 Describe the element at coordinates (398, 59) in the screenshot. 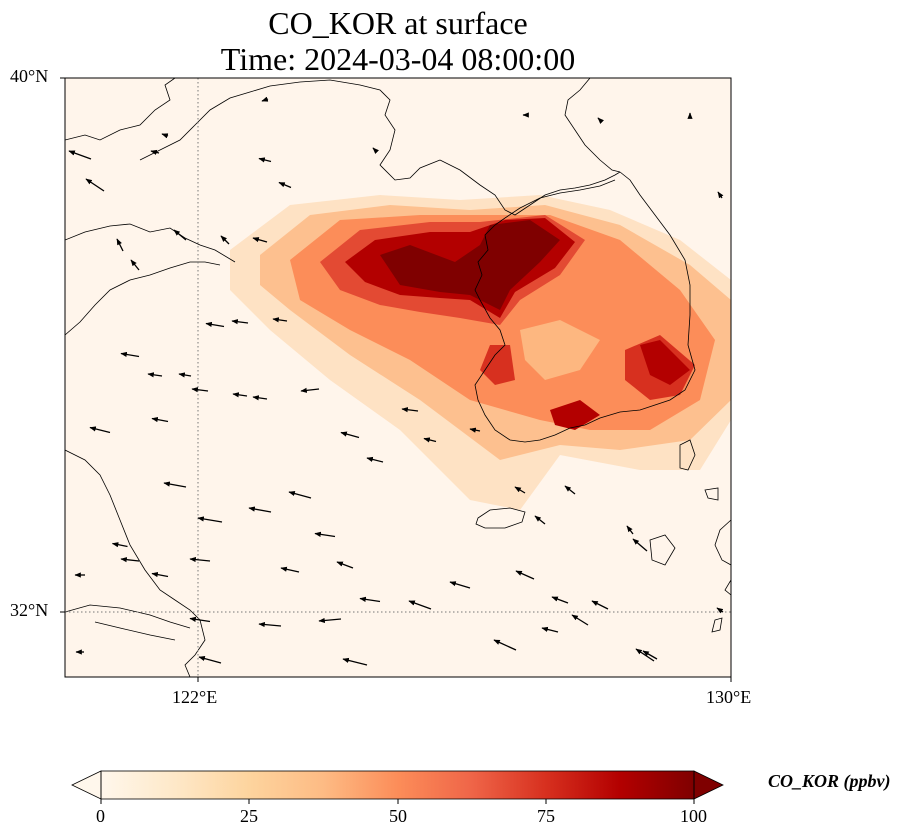

I see `map-title-line2: Time: 2024-03-04 08:00:00` at that location.